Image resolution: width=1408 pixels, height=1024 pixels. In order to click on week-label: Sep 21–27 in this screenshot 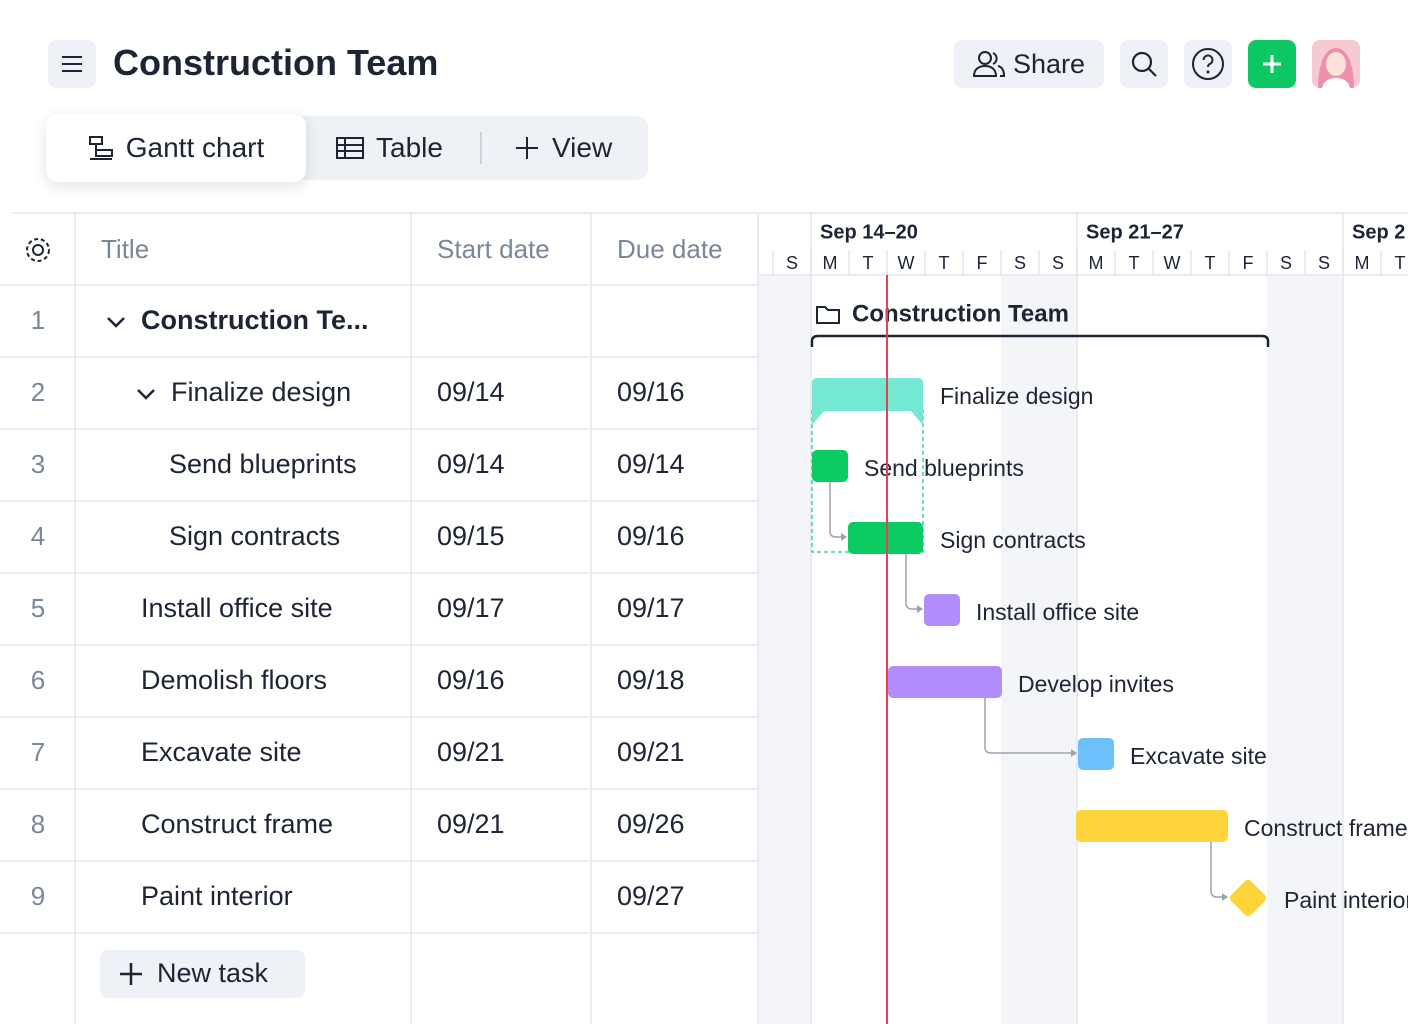, I will do `click(1135, 232)`.